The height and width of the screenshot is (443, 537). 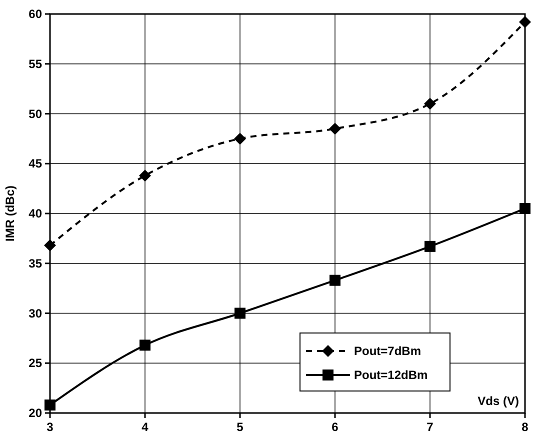 What do you see at coordinates (35, 14) in the screenshot?
I see `y-tick-label: 60` at bounding box center [35, 14].